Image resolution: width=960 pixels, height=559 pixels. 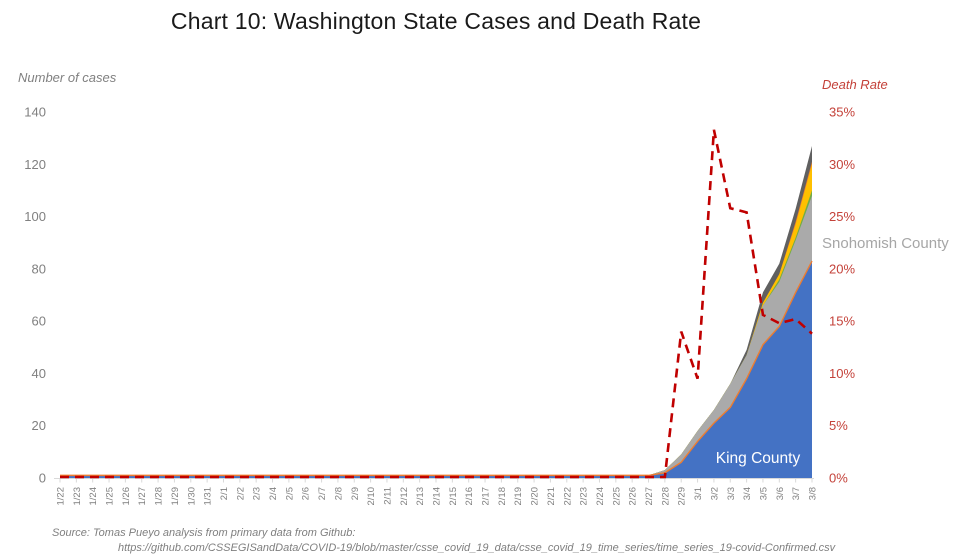 I want to click on x-axis-date-label: 3/7, so click(x=796, y=493).